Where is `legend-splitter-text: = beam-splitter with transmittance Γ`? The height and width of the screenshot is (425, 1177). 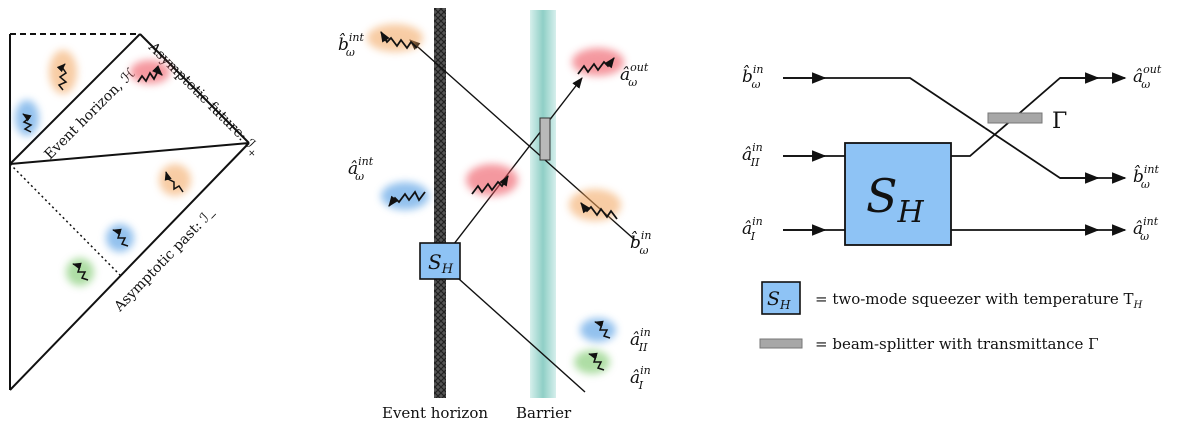
legend-splitter-text: = beam-splitter with transmittance Γ is located at coordinates (957, 344).